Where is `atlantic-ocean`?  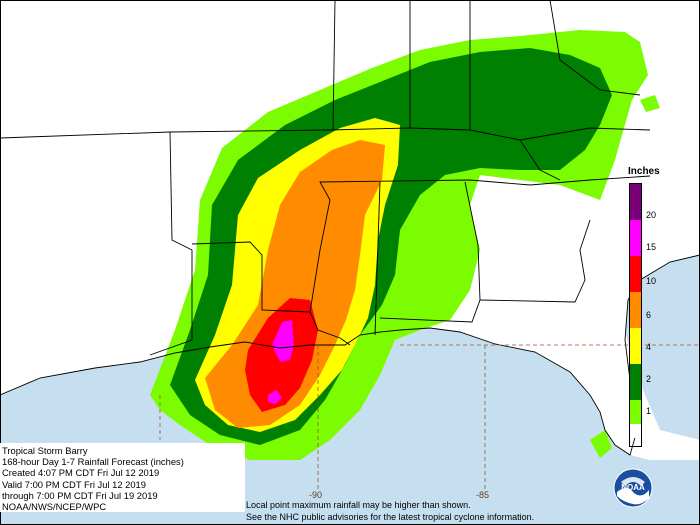
atlantic-ocean is located at coordinates (662, 347).